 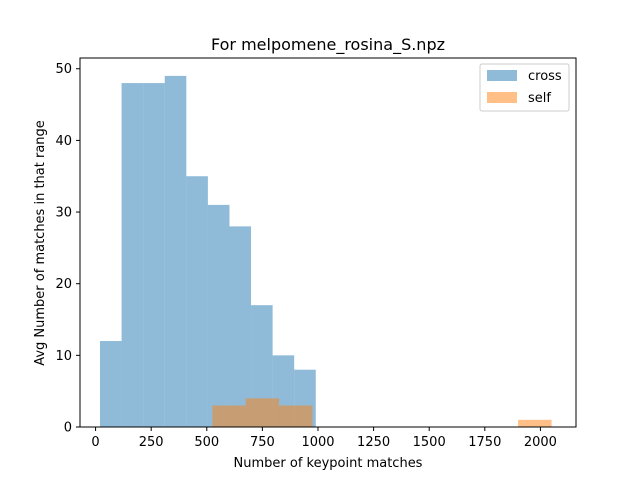 What do you see at coordinates (382, 412) in the screenshot?
I see `series-self-bars` at bounding box center [382, 412].